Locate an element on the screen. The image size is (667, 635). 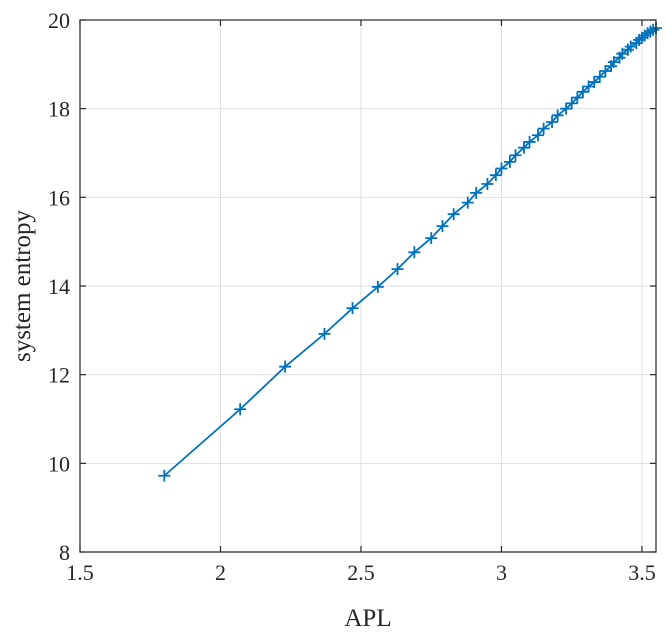
y-tick-label: 20 is located at coordinates (59, 20).